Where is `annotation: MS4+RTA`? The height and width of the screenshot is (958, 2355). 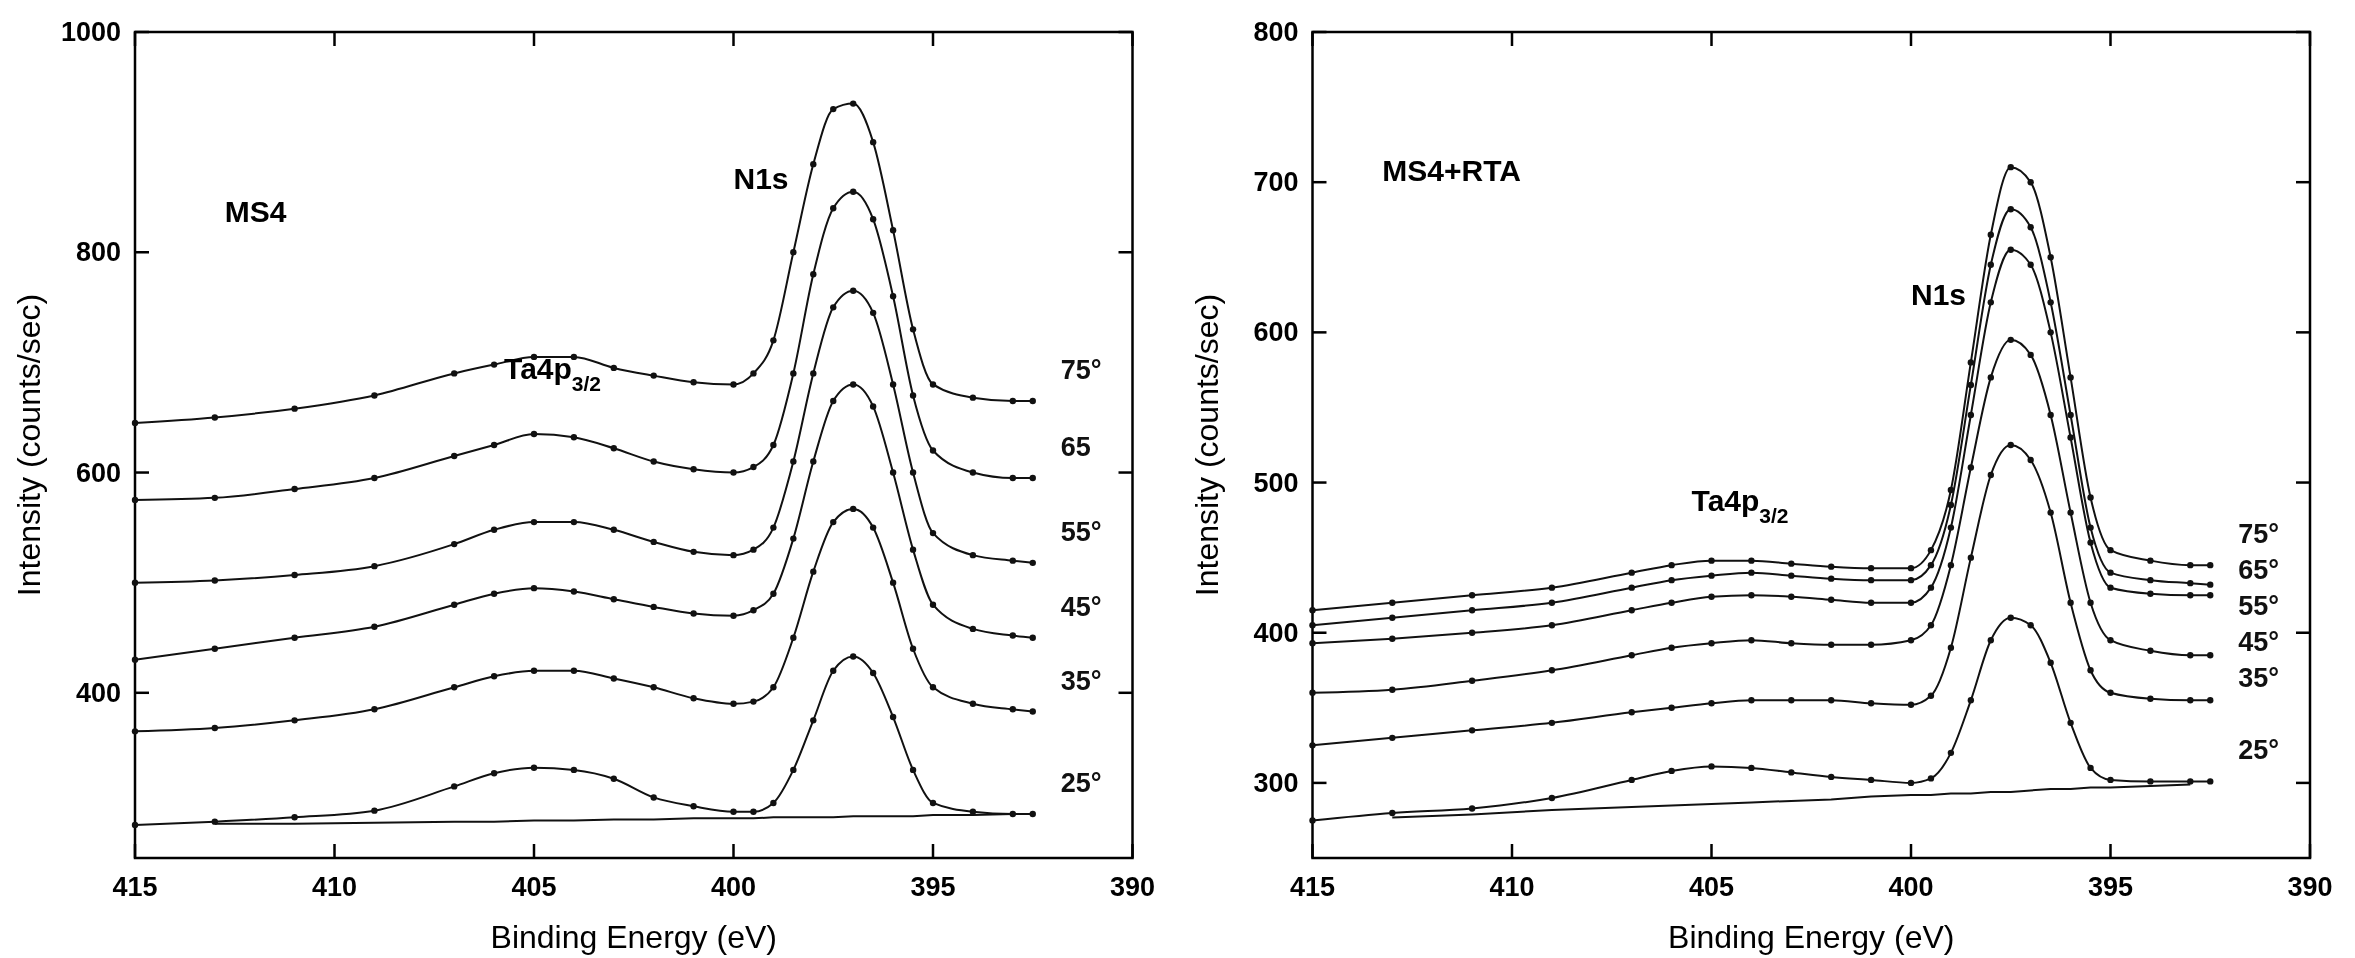 annotation: MS4+RTA is located at coordinates (1451, 170).